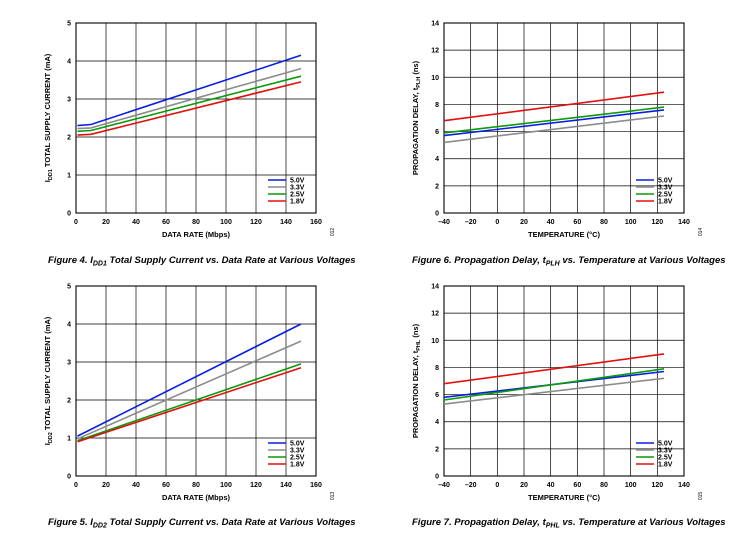  What do you see at coordinates (316, 485) in the screenshot?
I see `x-tick-label: 160` at bounding box center [316, 485].